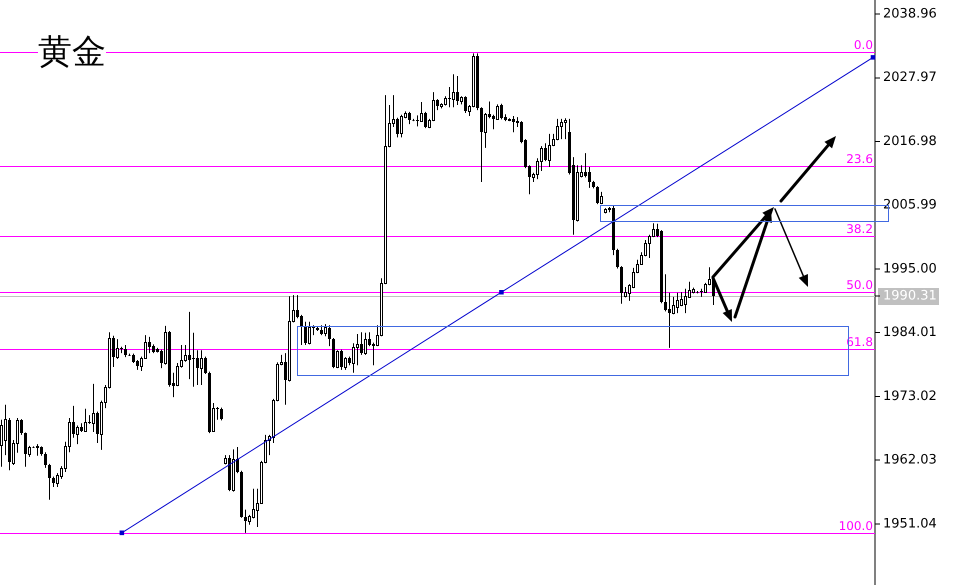 The width and height of the screenshot is (953, 585). Describe the element at coordinates (855, 525) in the screenshot. I see `annotation: 100.0` at that location.